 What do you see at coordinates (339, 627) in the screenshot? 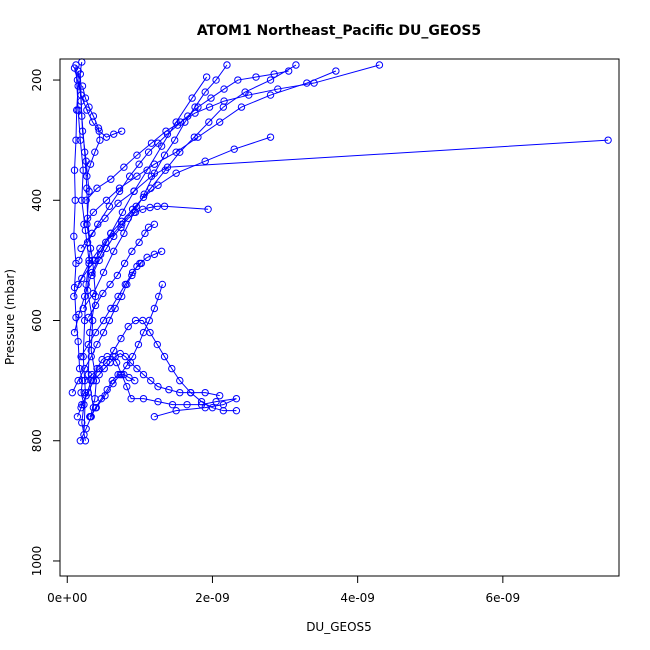
I see `x-axis-label: DU_GEOS5` at bounding box center [339, 627].